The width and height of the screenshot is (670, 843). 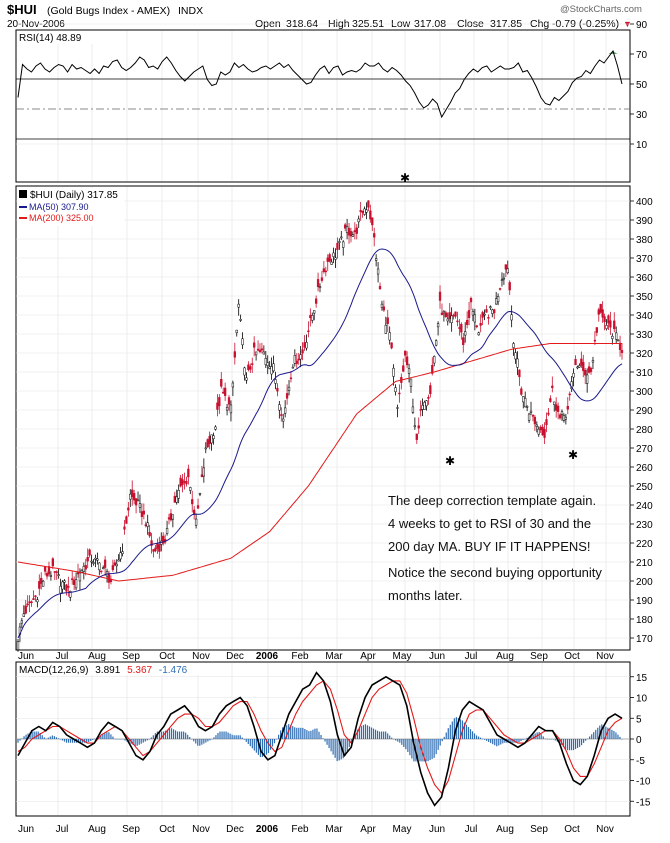 What do you see at coordinates (495, 572) in the screenshot?
I see `annotation-line-4: Notice the second buying opportunity` at bounding box center [495, 572].